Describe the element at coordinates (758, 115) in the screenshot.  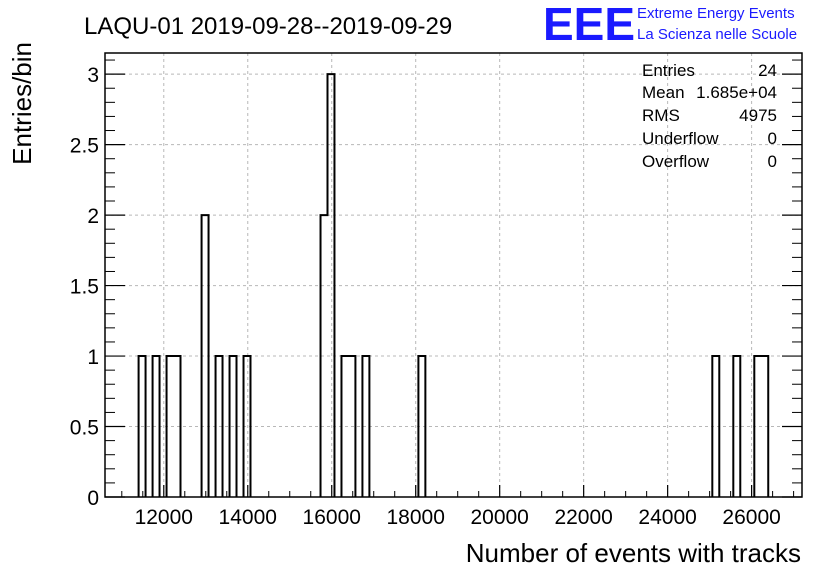
I see `stat-value-rms: 4975` at that location.